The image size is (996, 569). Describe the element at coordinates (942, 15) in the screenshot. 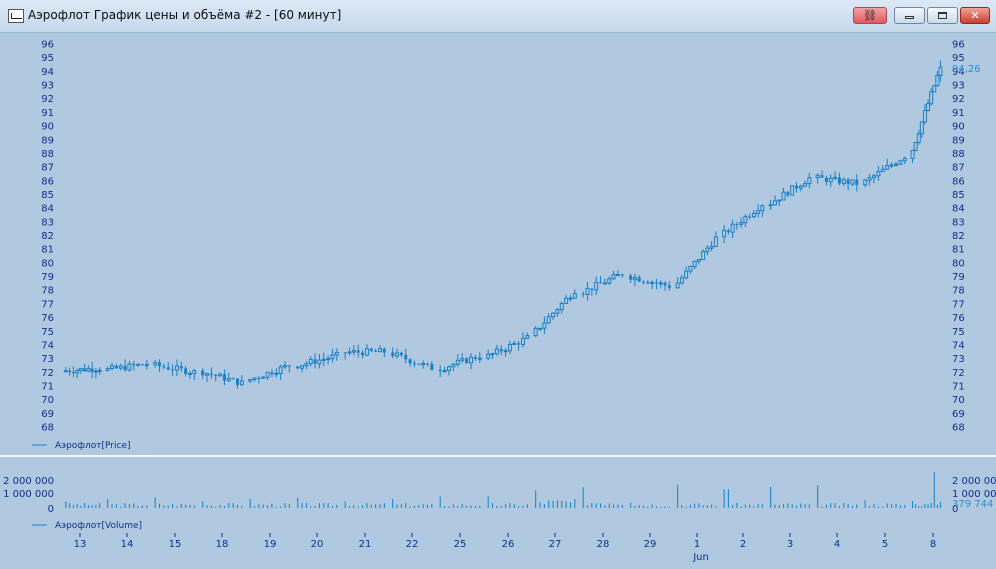

I see `maximize-button` at that location.